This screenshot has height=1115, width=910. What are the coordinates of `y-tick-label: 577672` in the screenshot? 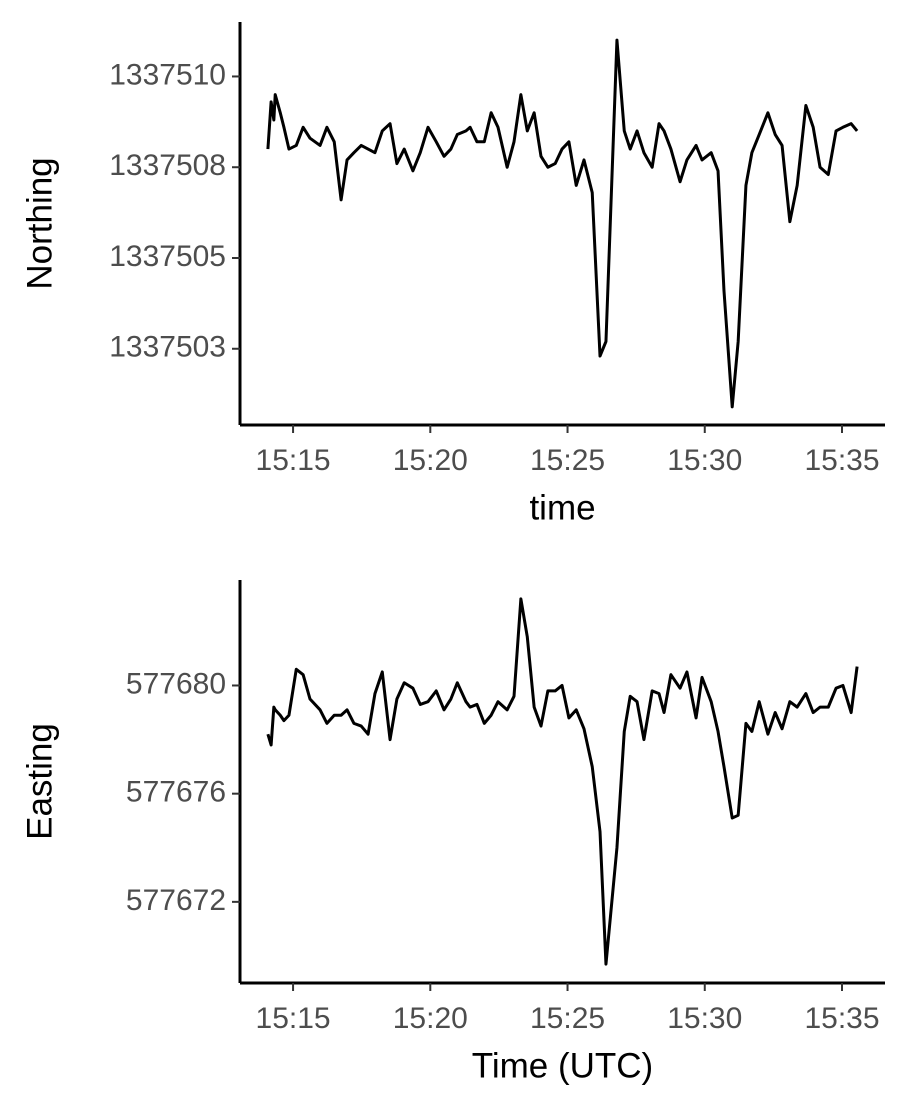 It's located at (176, 900).